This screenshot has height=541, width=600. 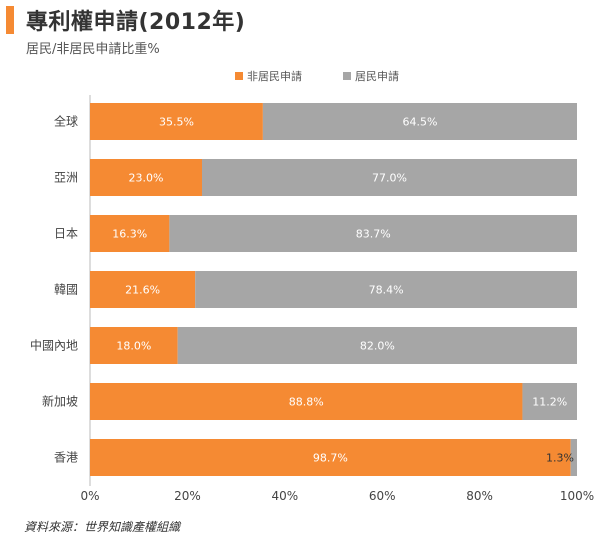 I want to click on data-label: 64.5%, so click(x=419, y=122).